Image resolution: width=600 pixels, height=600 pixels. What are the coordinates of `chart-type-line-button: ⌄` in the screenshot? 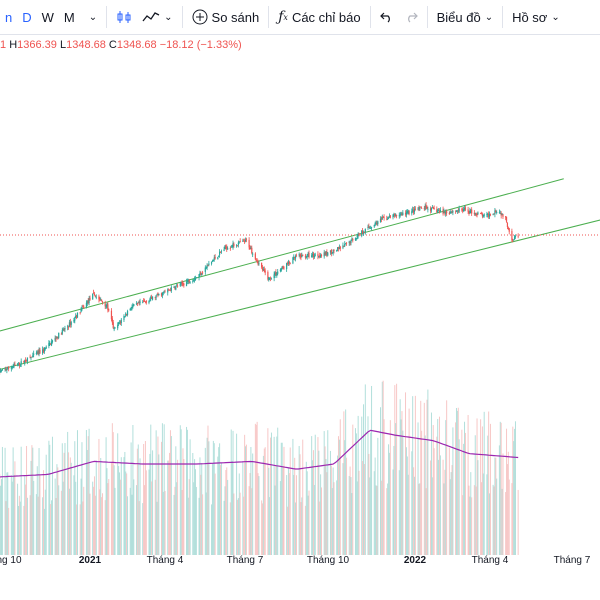 It's located at (157, 17).